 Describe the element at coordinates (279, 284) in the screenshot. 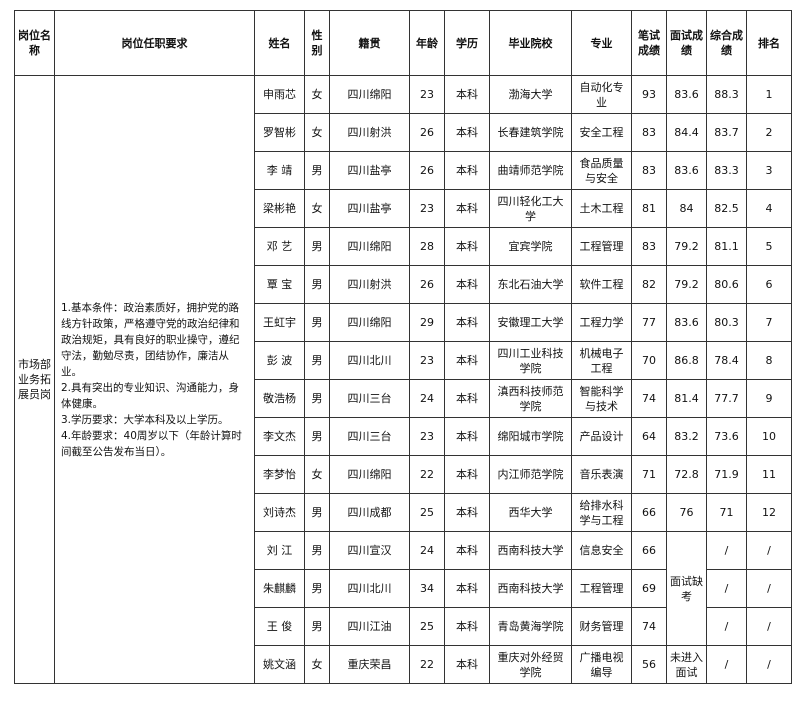

I see `name-cell: 覃 宝` at that location.